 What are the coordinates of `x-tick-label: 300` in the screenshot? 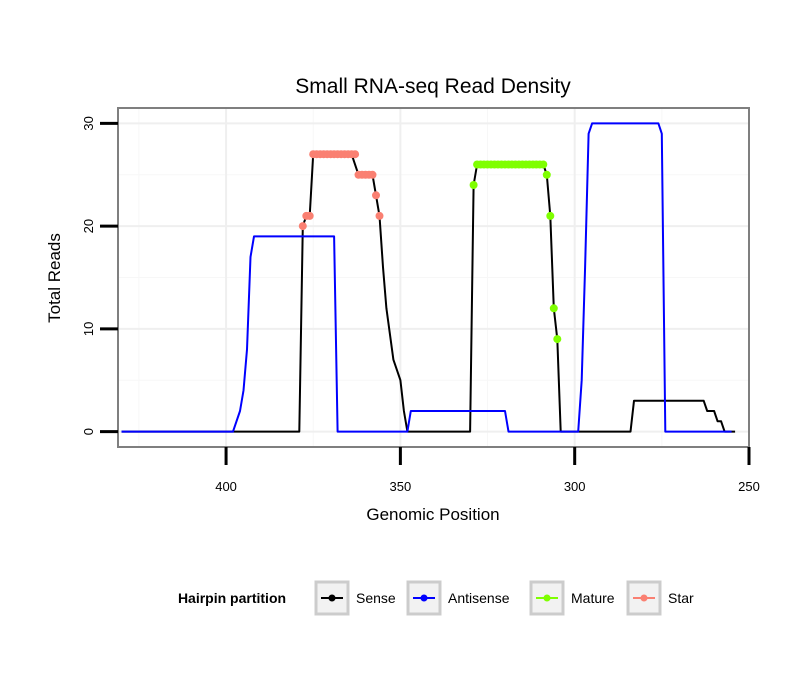 It's located at (575, 486).